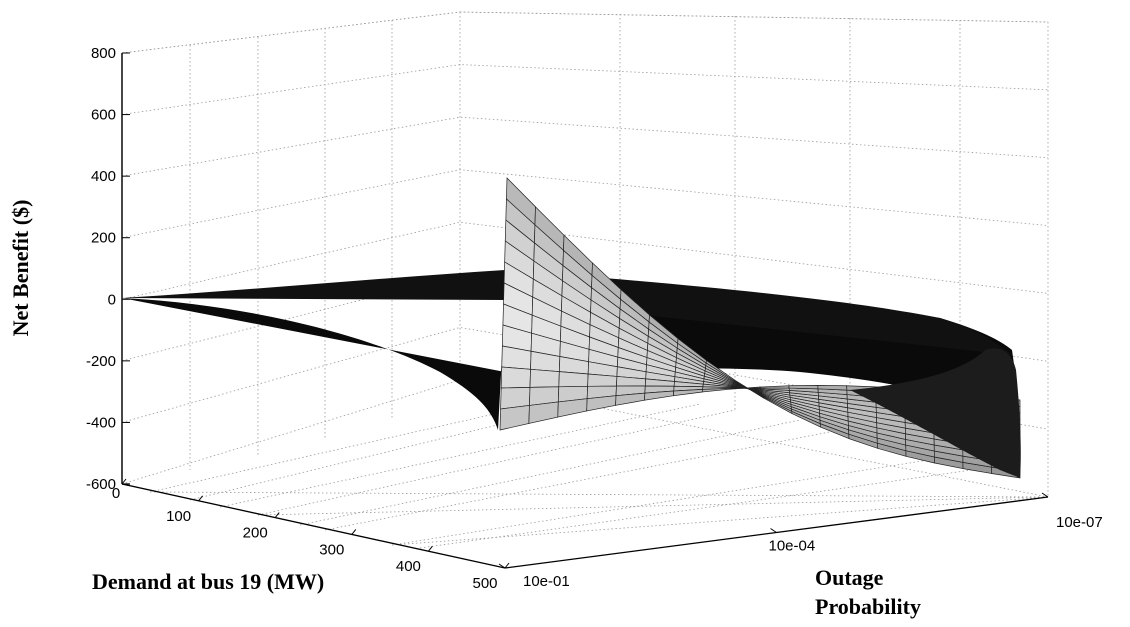  I want to click on z-tick-label-1: 600, so click(103, 115).